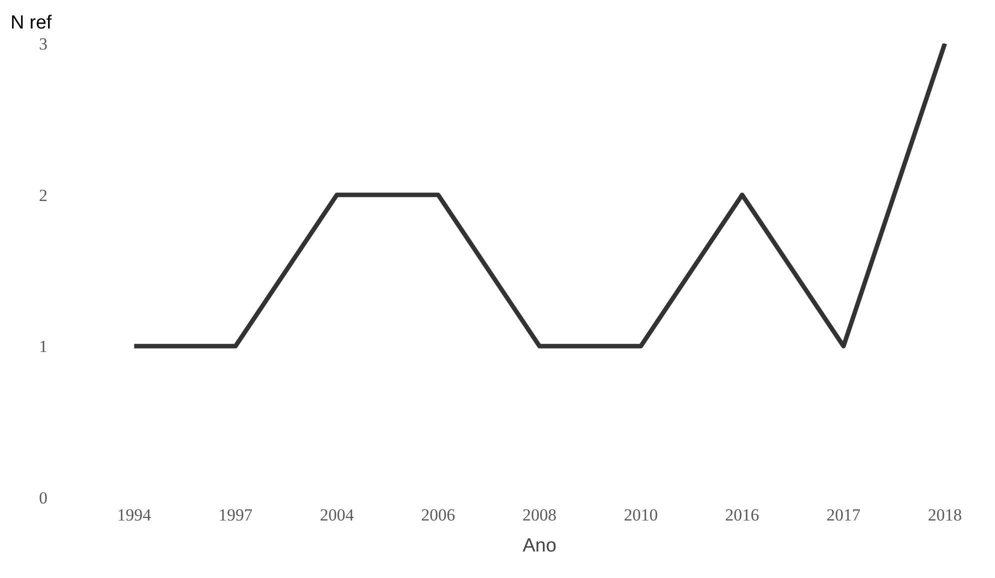 The height and width of the screenshot is (578, 995). What do you see at coordinates (43, 195) in the screenshot?
I see `y-tick-label: 2` at bounding box center [43, 195].